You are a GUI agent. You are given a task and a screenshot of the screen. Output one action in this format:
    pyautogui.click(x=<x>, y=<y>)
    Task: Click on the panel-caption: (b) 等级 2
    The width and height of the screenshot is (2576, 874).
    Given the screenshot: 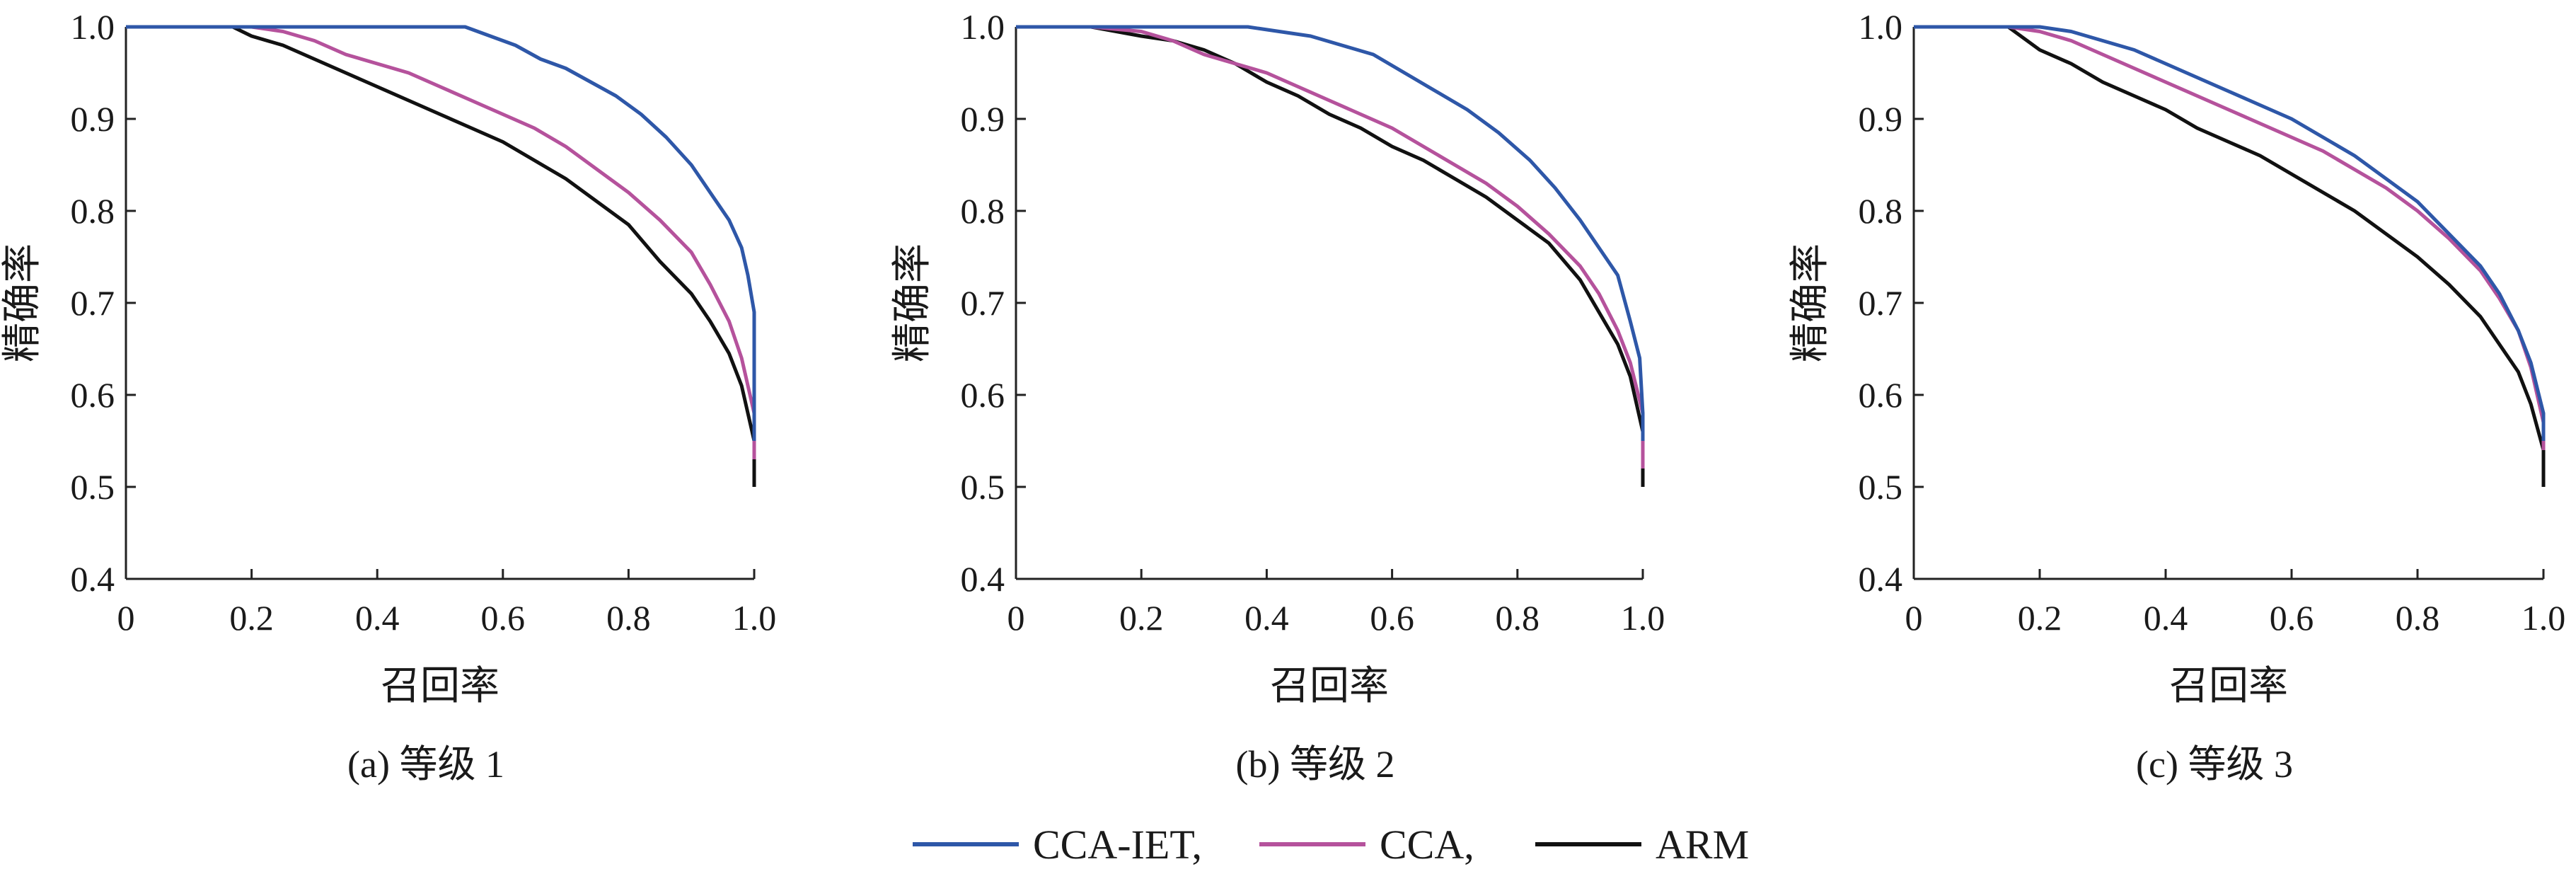 What is the action you would take?
    pyautogui.click(x=1315, y=764)
    